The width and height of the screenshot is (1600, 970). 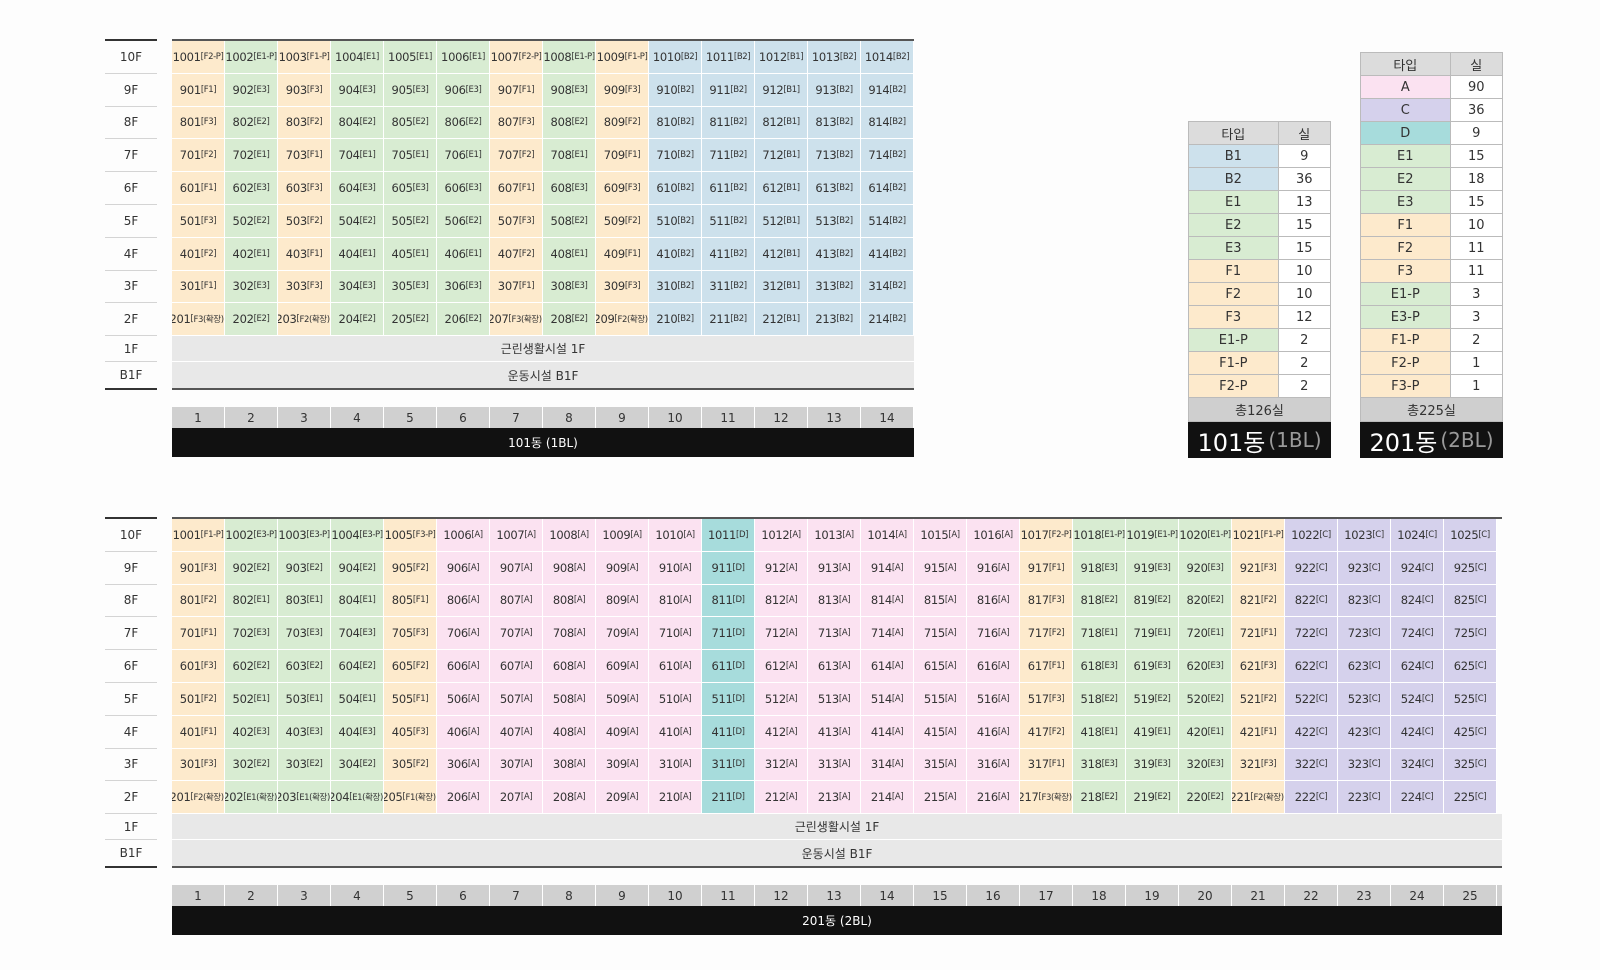 I want to click on unit-cell: 809[F2], so click(x=622, y=123).